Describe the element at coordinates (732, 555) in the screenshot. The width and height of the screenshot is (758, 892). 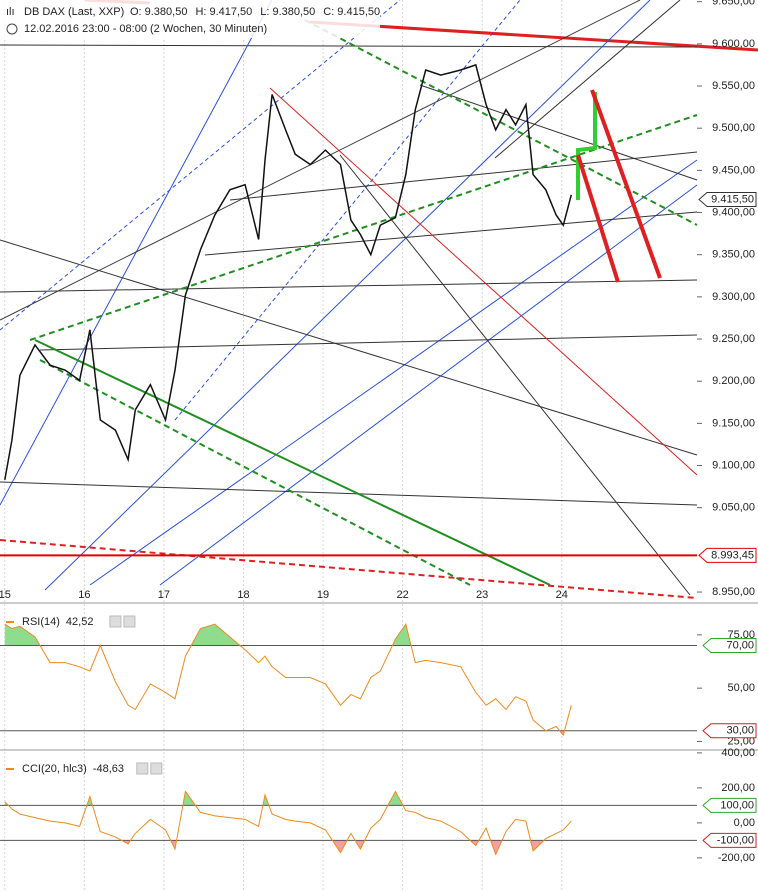
I see `price-tag-label: 8.993,45` at that location.